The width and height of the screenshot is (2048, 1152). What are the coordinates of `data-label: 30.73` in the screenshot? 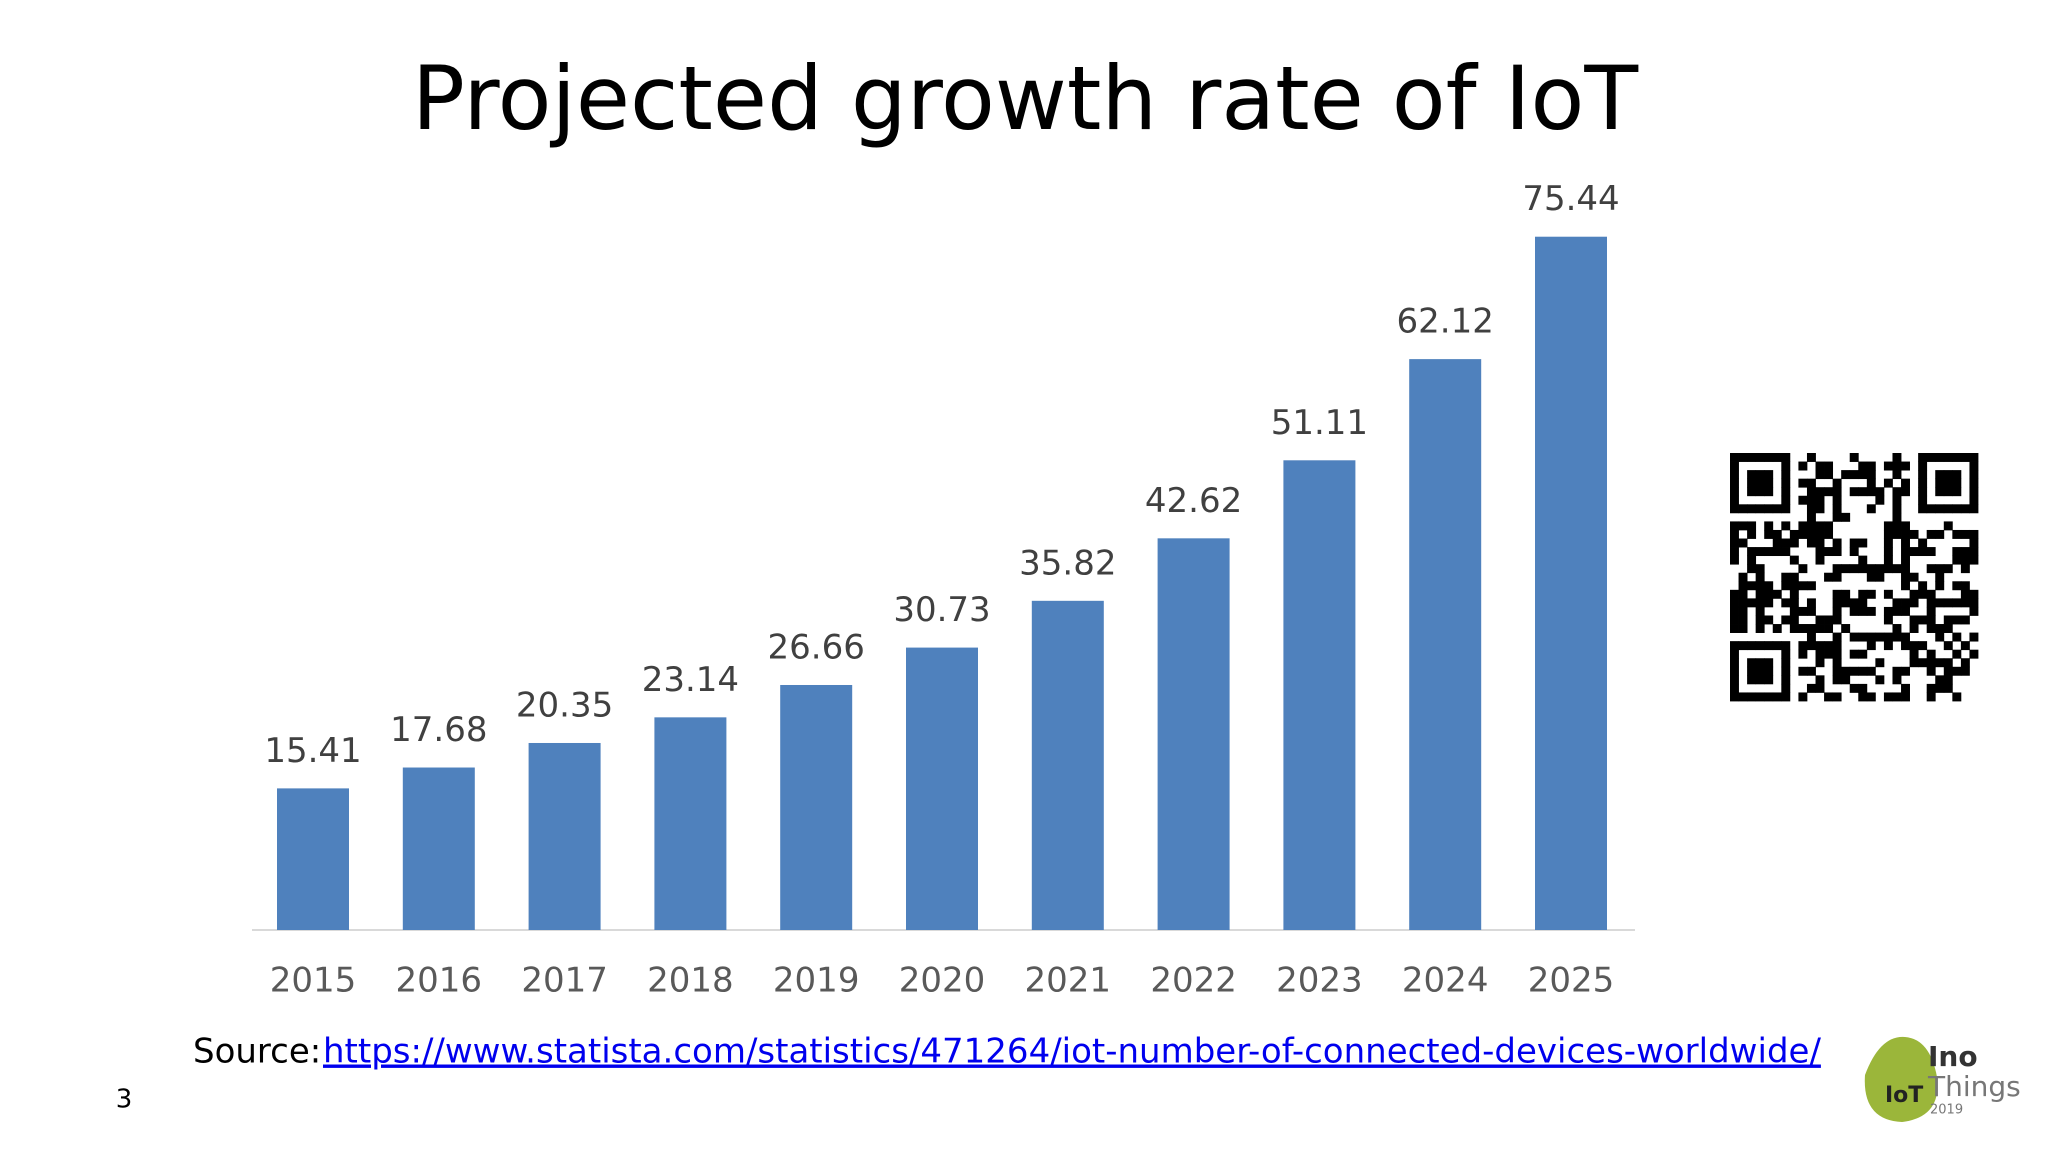 It's located at (941, 610).